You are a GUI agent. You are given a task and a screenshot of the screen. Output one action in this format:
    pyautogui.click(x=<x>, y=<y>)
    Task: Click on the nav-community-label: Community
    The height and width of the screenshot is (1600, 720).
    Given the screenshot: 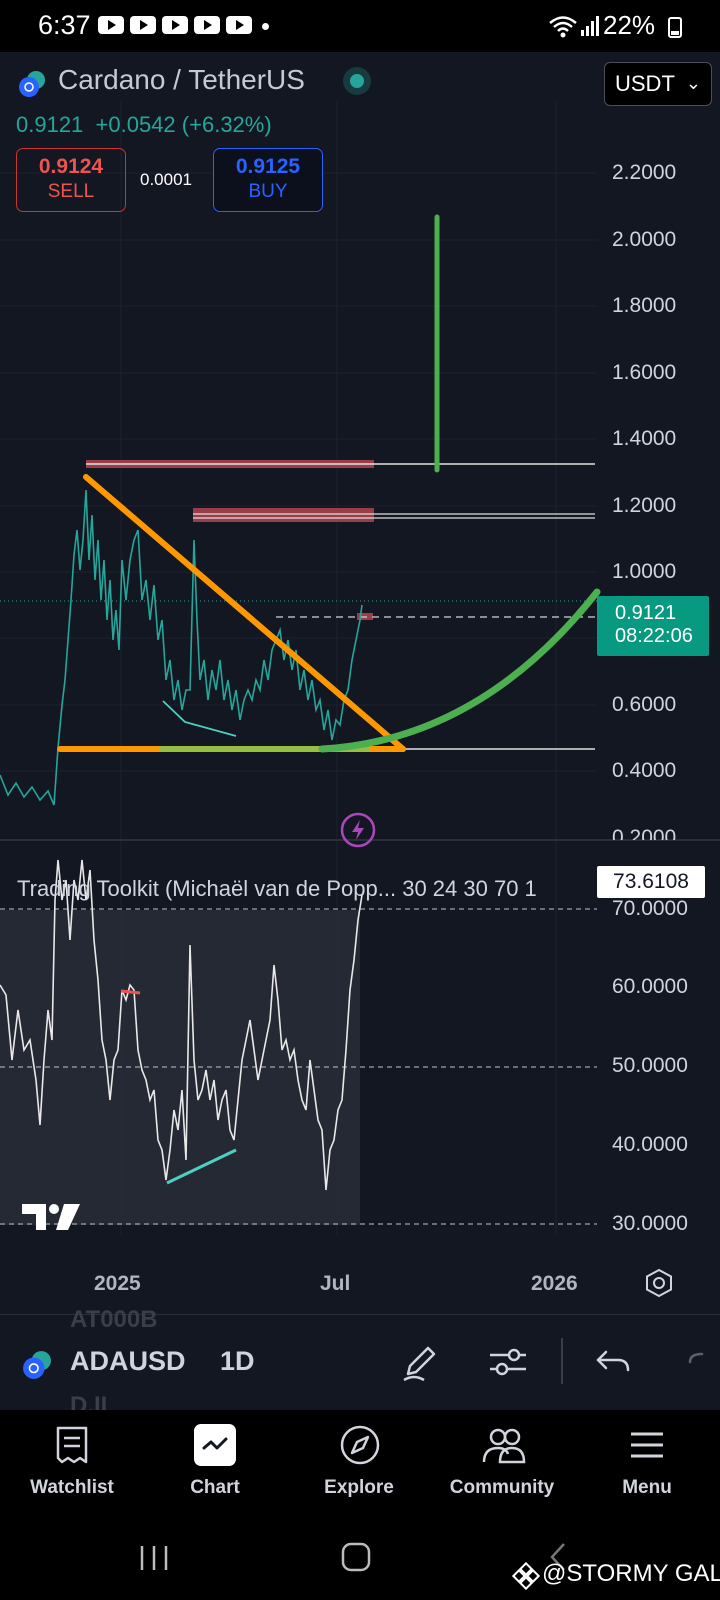 What is the action you would take?
    pyautogui.click(x=502, y=1487)
    